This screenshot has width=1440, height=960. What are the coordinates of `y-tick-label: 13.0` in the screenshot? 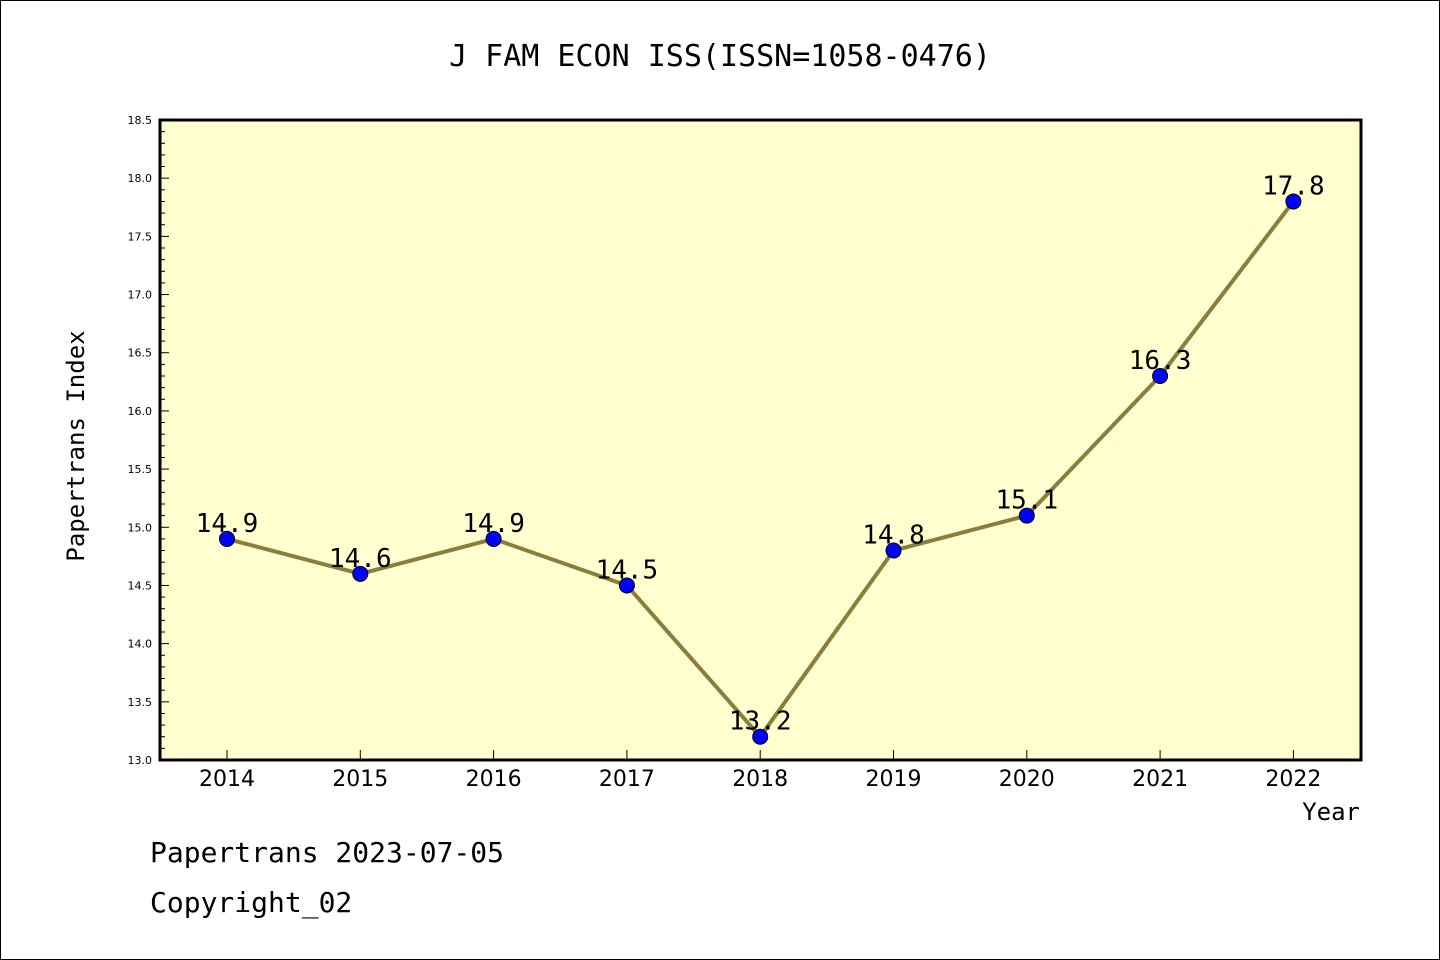 It's located at (140, 760).